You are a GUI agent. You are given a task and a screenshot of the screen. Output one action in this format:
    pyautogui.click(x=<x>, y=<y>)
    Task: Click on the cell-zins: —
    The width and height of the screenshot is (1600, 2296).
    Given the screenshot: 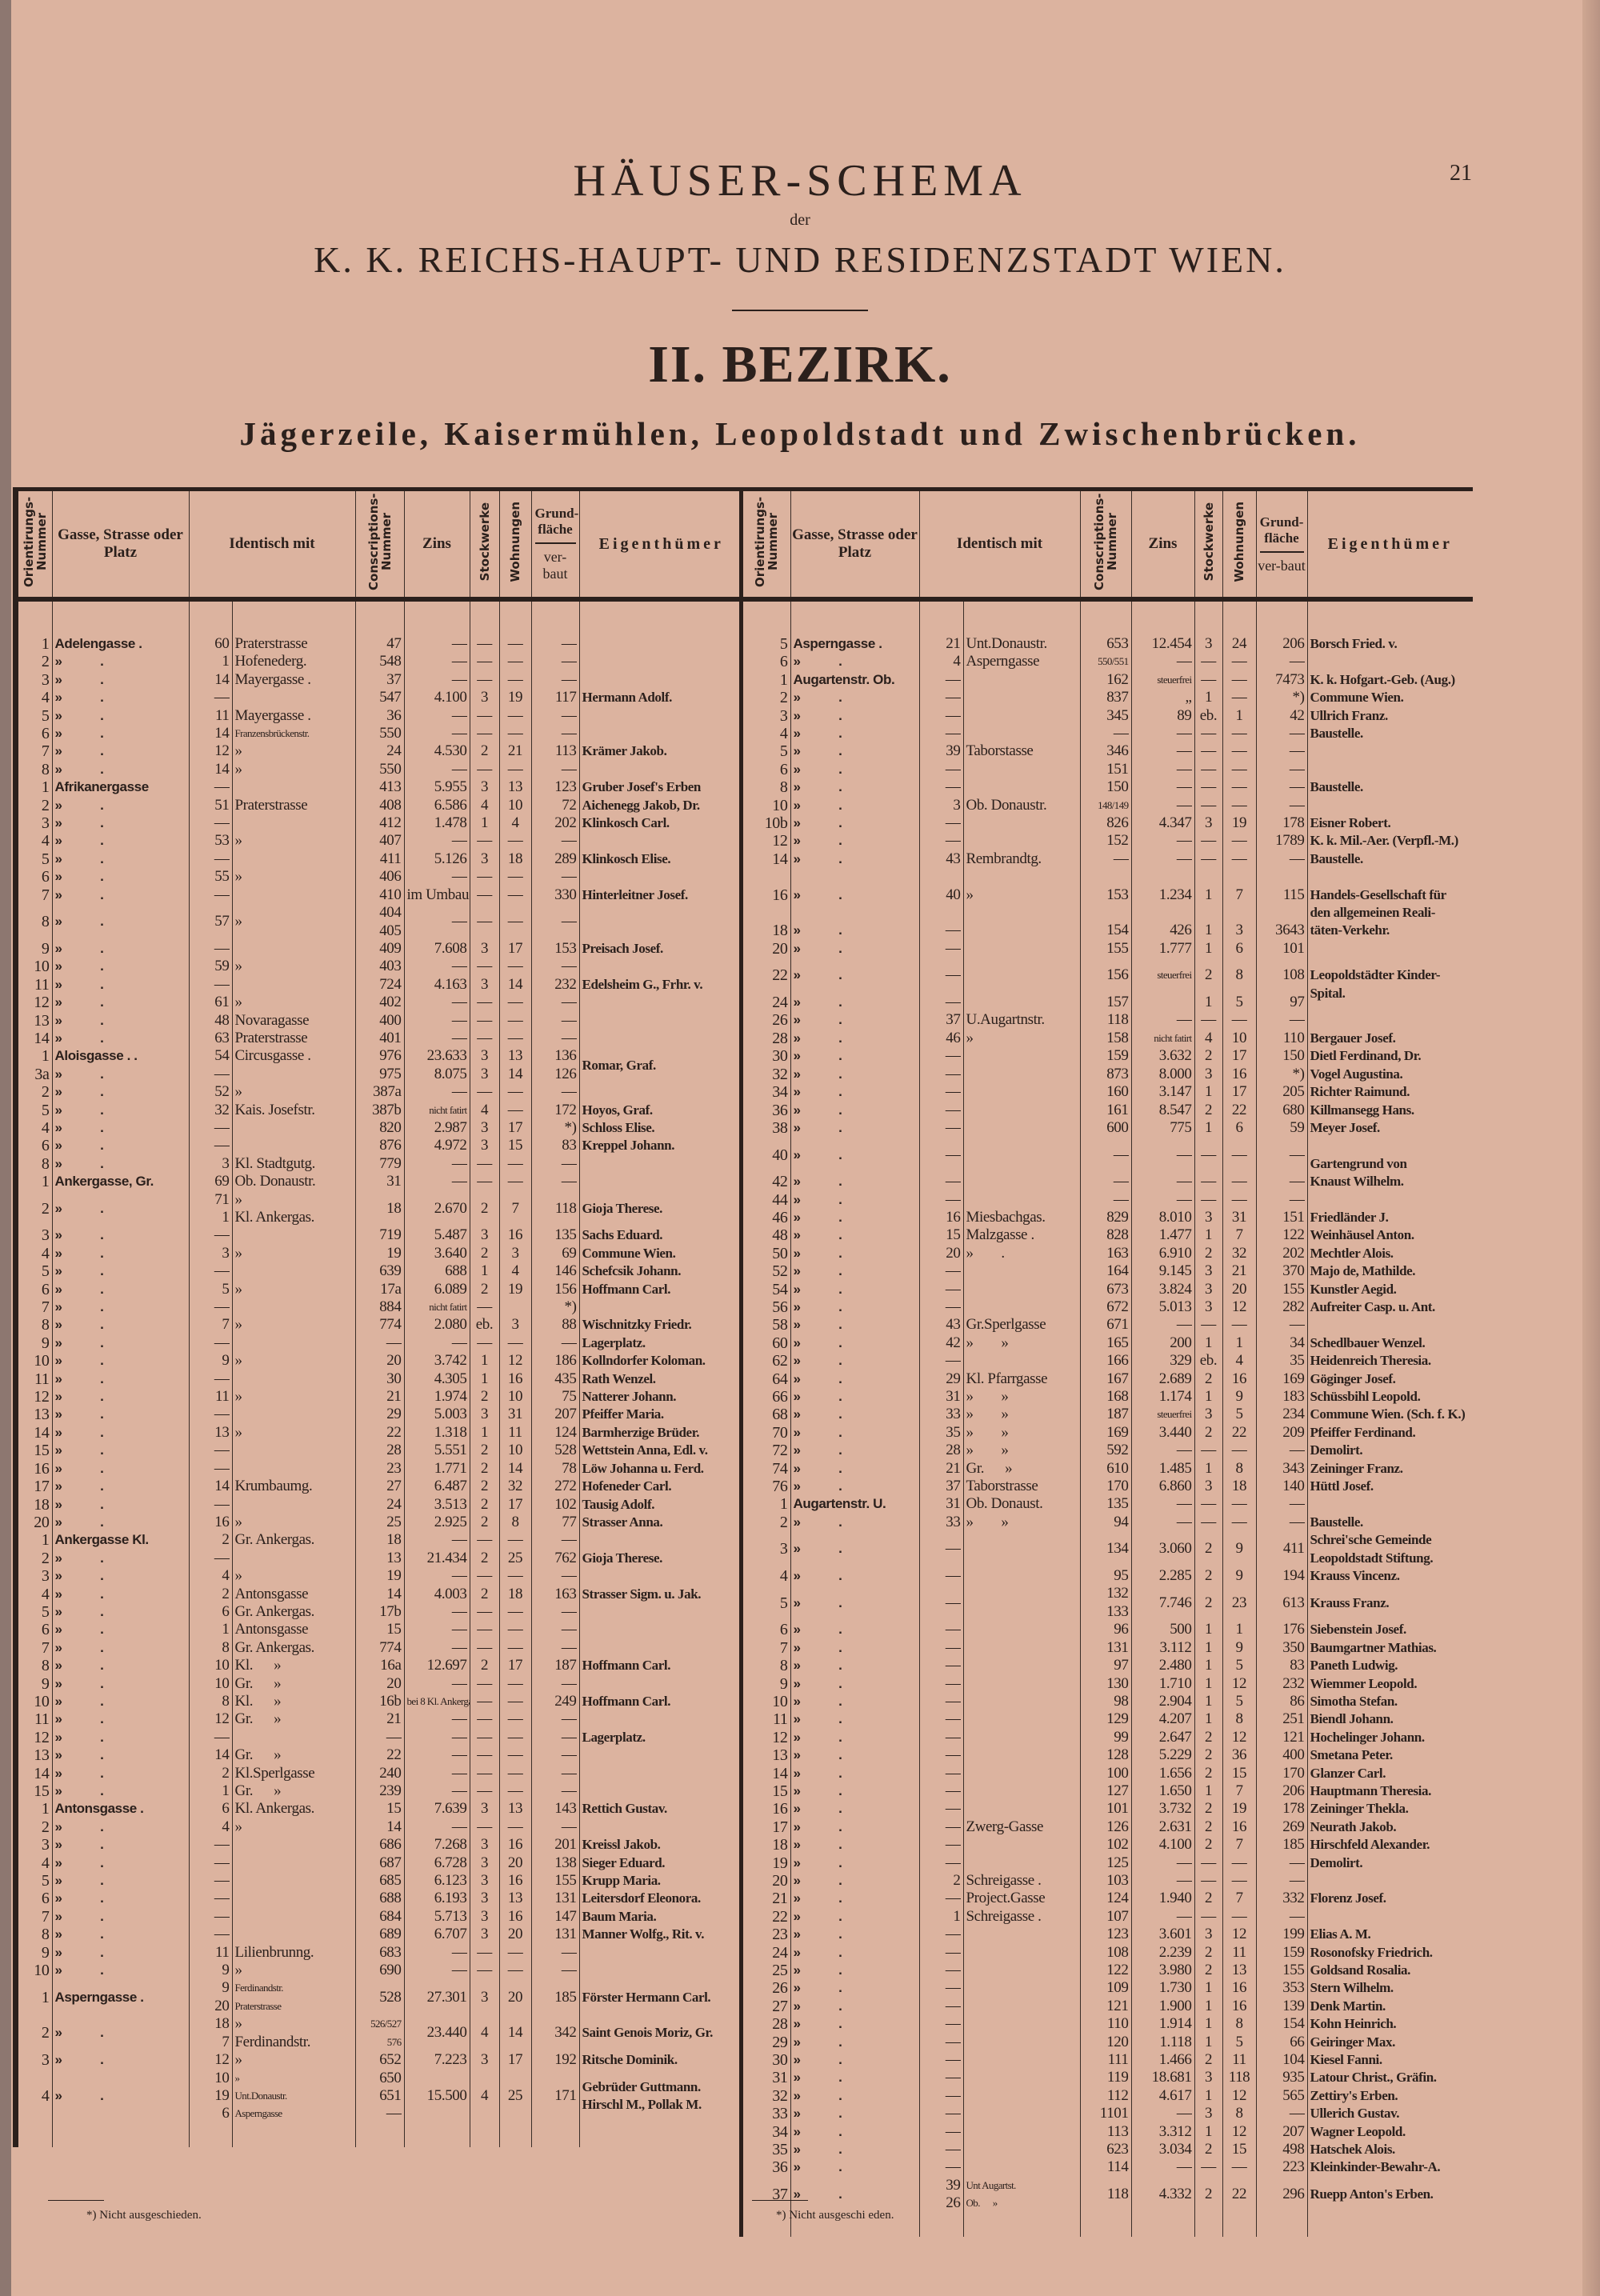 What is the action you would take?
    pyautogui.click(x=1162, y=1916)
    